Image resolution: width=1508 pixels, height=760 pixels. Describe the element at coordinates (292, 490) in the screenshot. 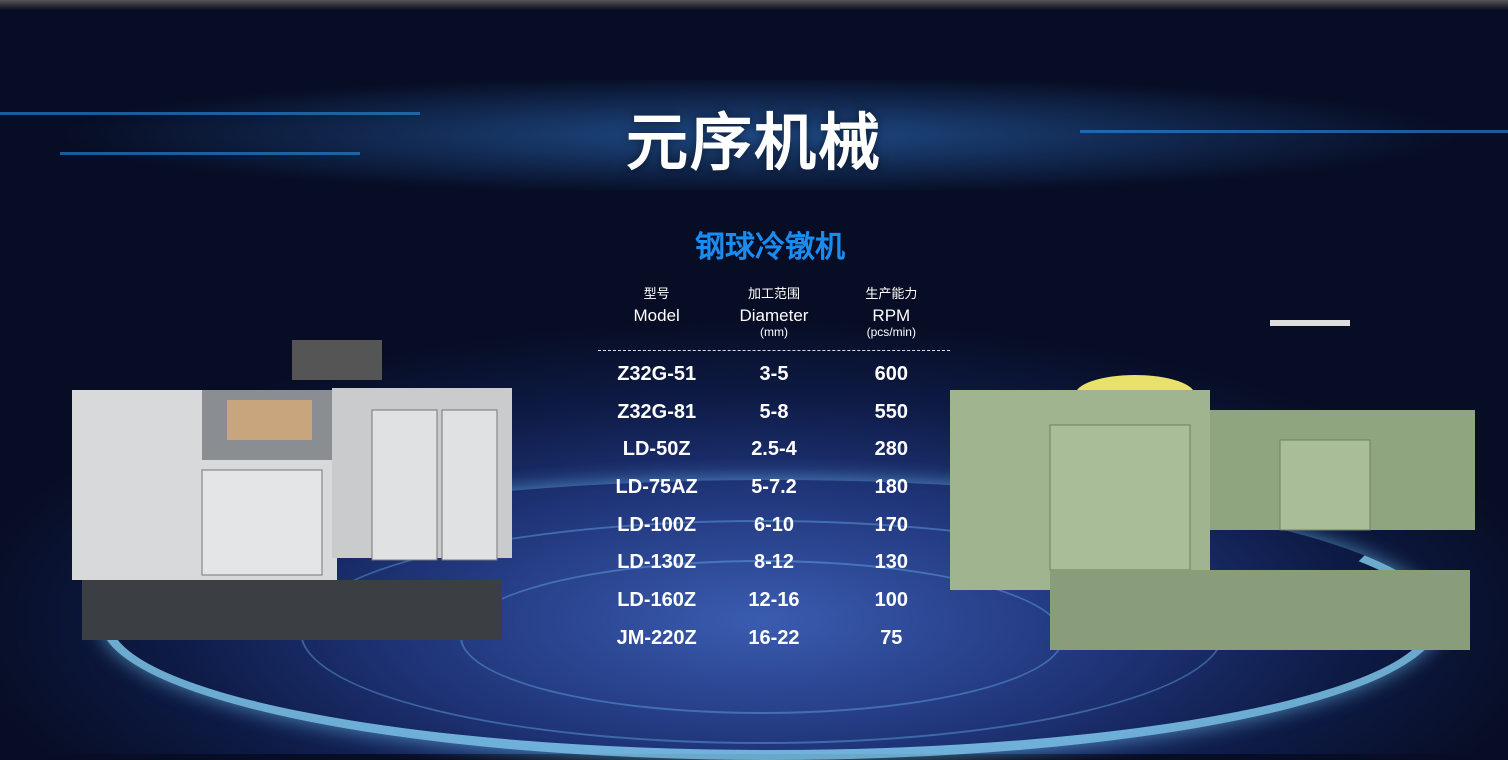

I see `machine-image-left` at that location.